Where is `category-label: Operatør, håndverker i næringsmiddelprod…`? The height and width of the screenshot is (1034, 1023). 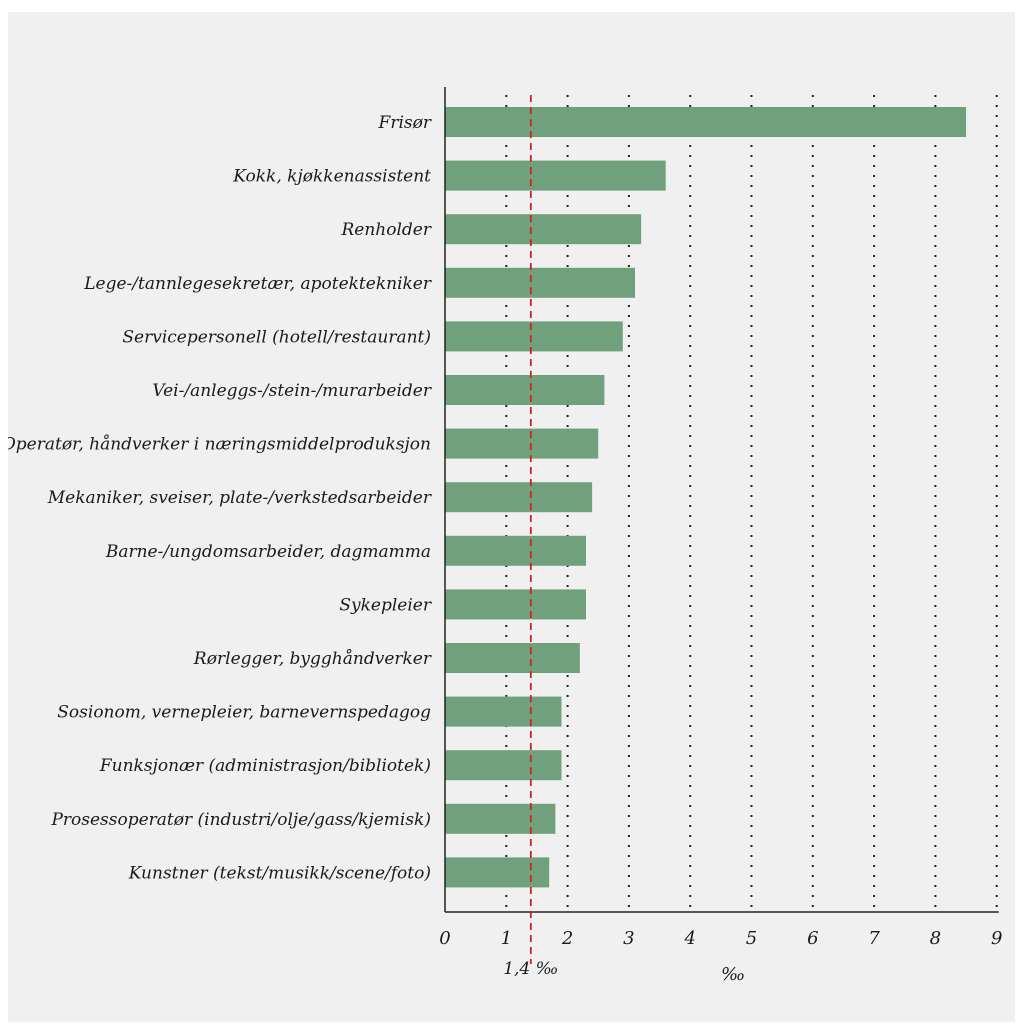
category-label: Operatør, håndverker i næringsmiddelprod… is located at coordinates (219, 445).